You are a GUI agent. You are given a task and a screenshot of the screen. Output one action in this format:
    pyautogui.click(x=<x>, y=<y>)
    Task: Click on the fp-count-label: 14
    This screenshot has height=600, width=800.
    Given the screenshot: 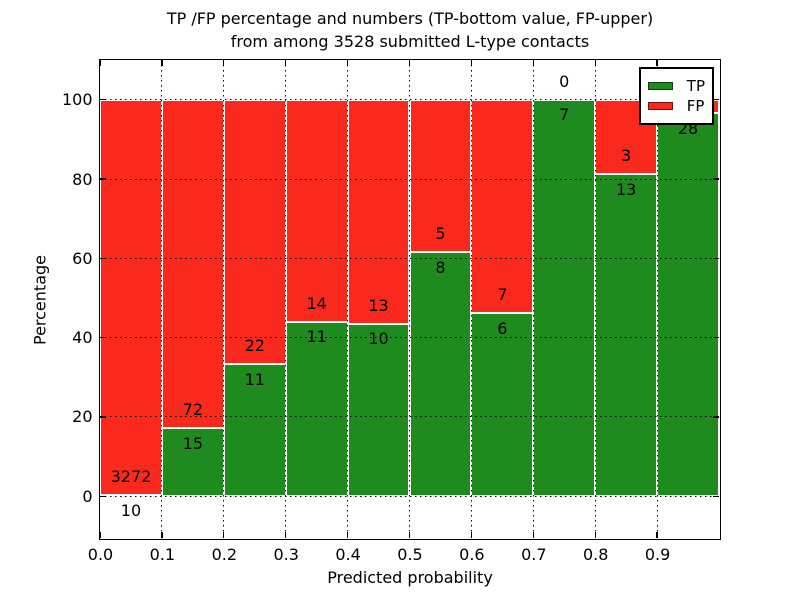 What is the action you would take?
    pyautogui.click(x=316, y=303)
    